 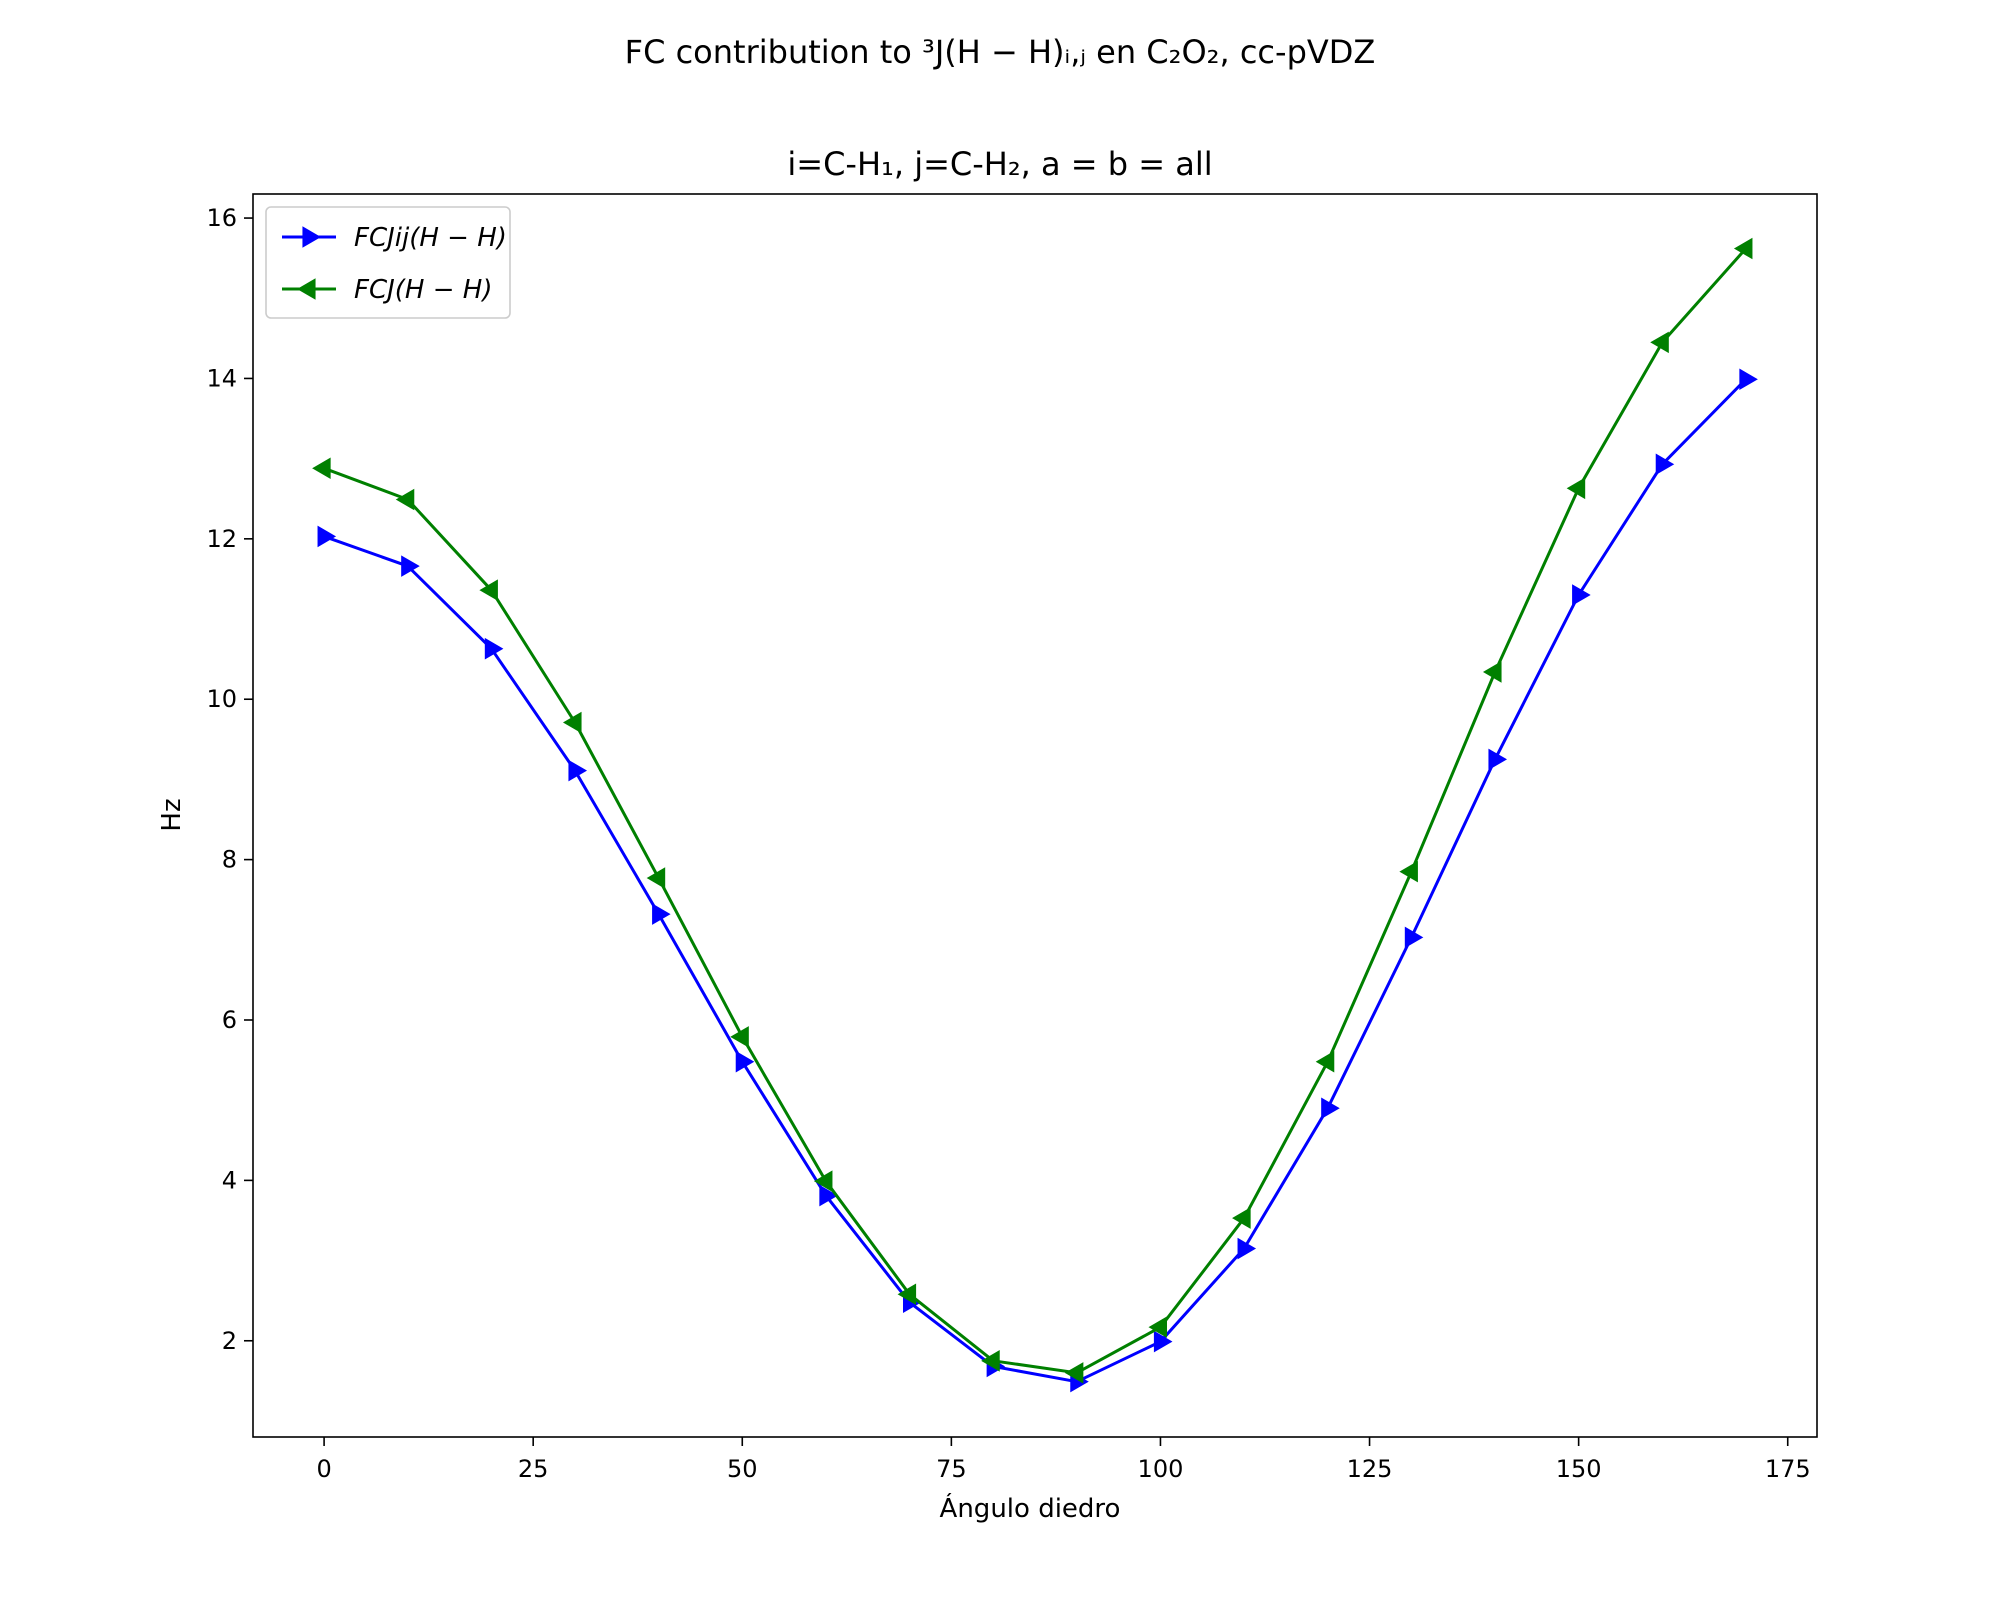 What do you see at coordinates (1370, 1469) in the screenshot?
I see `x-tick-label: 125` at bounding box center [1370, 1469].